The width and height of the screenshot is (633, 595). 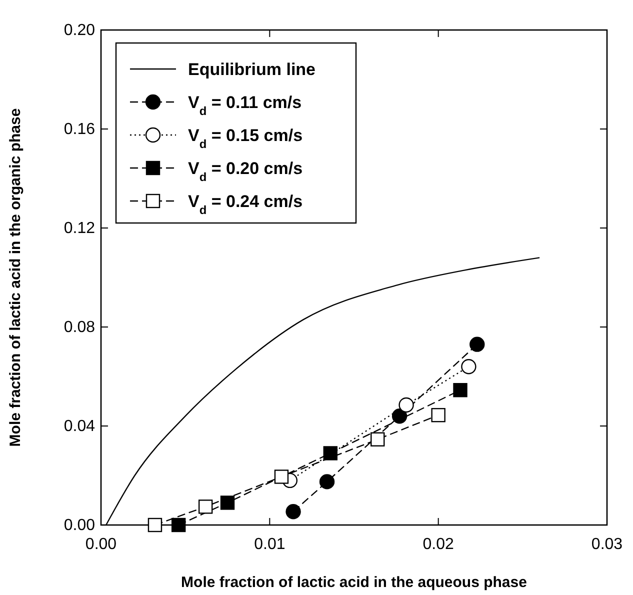 What do you see at coordinates (438, 544) in the screenshot?
I see `x-tick-label: 0.02` at bounding box center [438, 544].